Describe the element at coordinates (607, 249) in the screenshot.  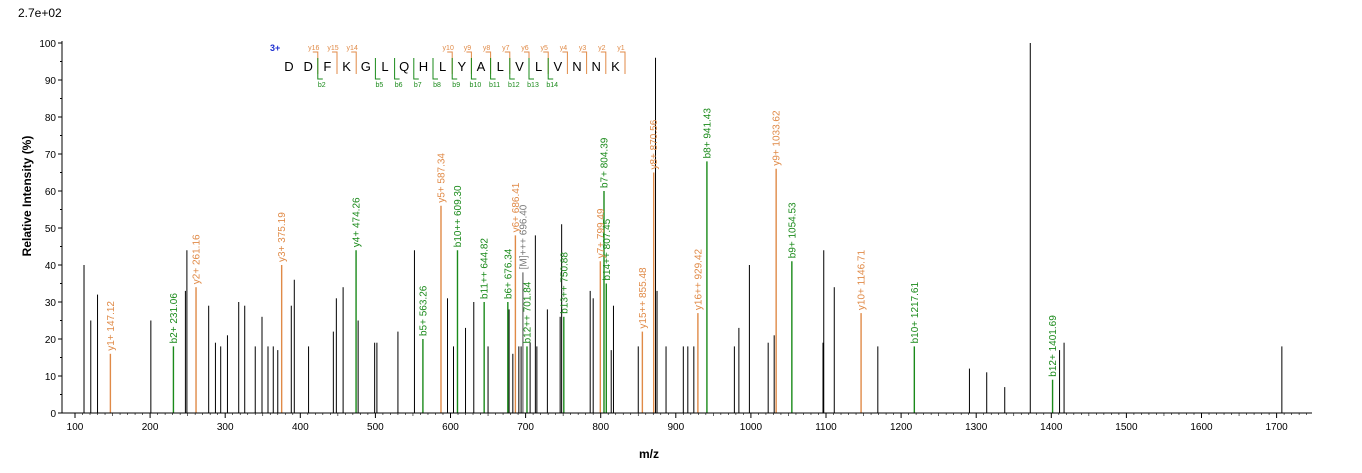
I see `peak-label: b14++ 807.45` at that location.